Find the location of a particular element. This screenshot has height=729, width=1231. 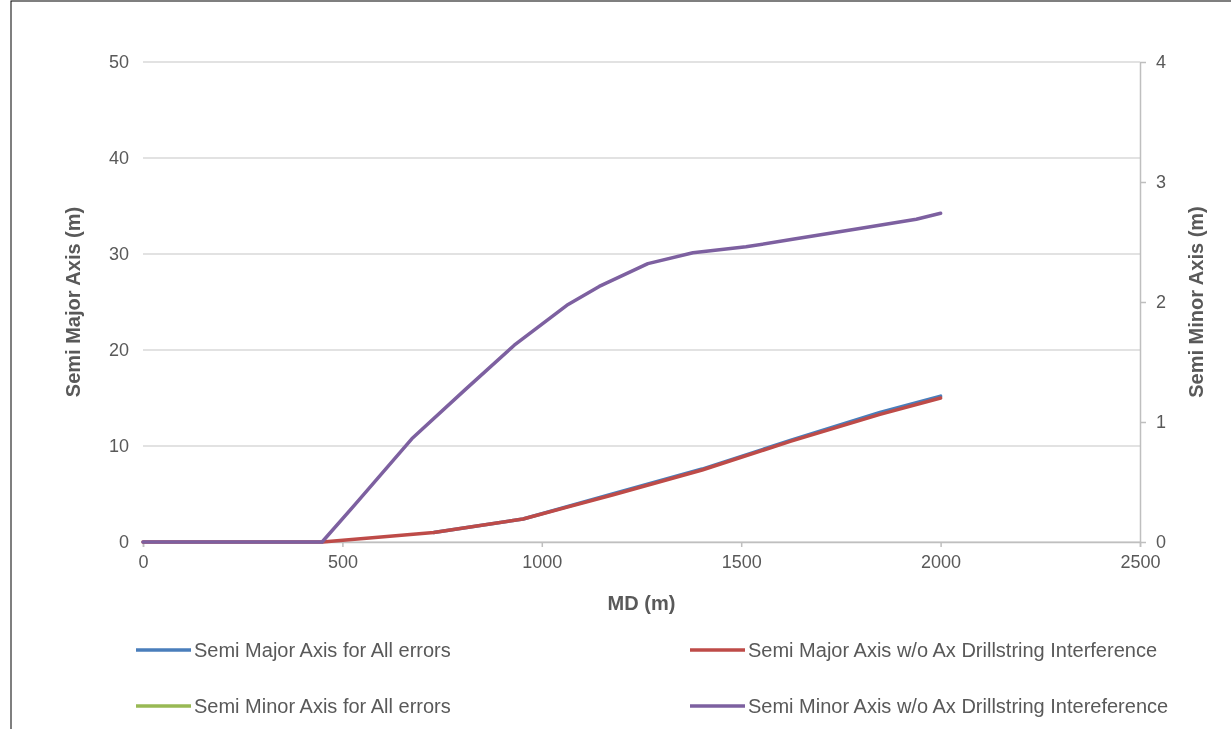

y-tick-label: 30 is located at coordinates (118, 254).